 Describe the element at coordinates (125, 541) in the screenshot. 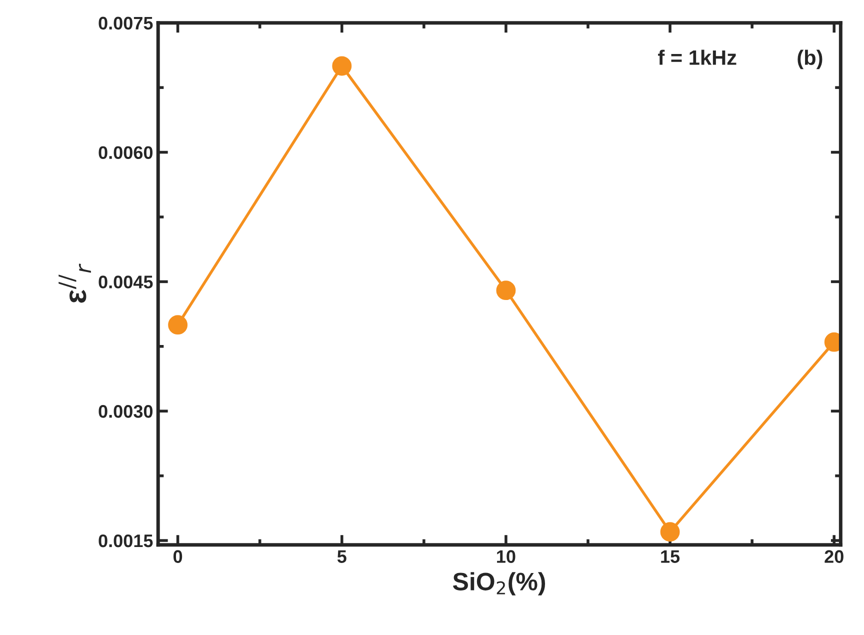

I see `y-tick-label: 0.0015` at that location.